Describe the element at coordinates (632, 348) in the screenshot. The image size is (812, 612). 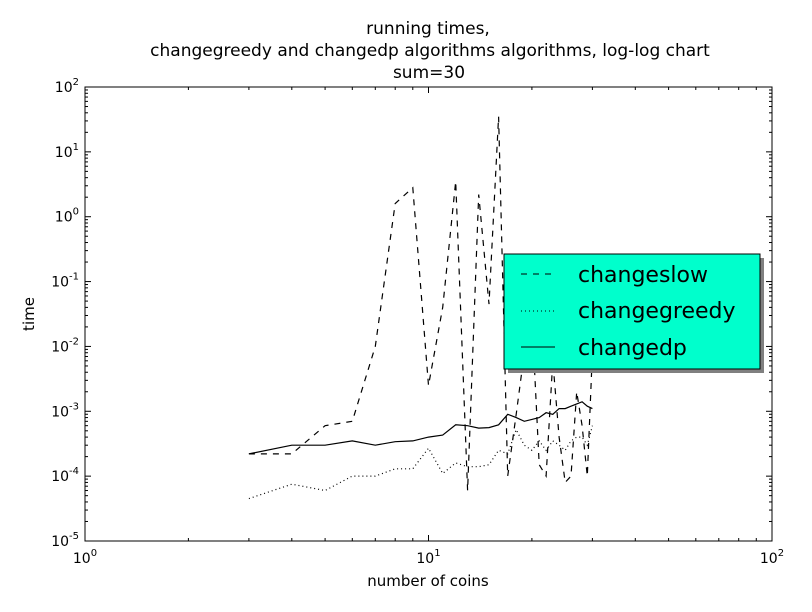
I see `legend-label-changedp: changedp` at that location.